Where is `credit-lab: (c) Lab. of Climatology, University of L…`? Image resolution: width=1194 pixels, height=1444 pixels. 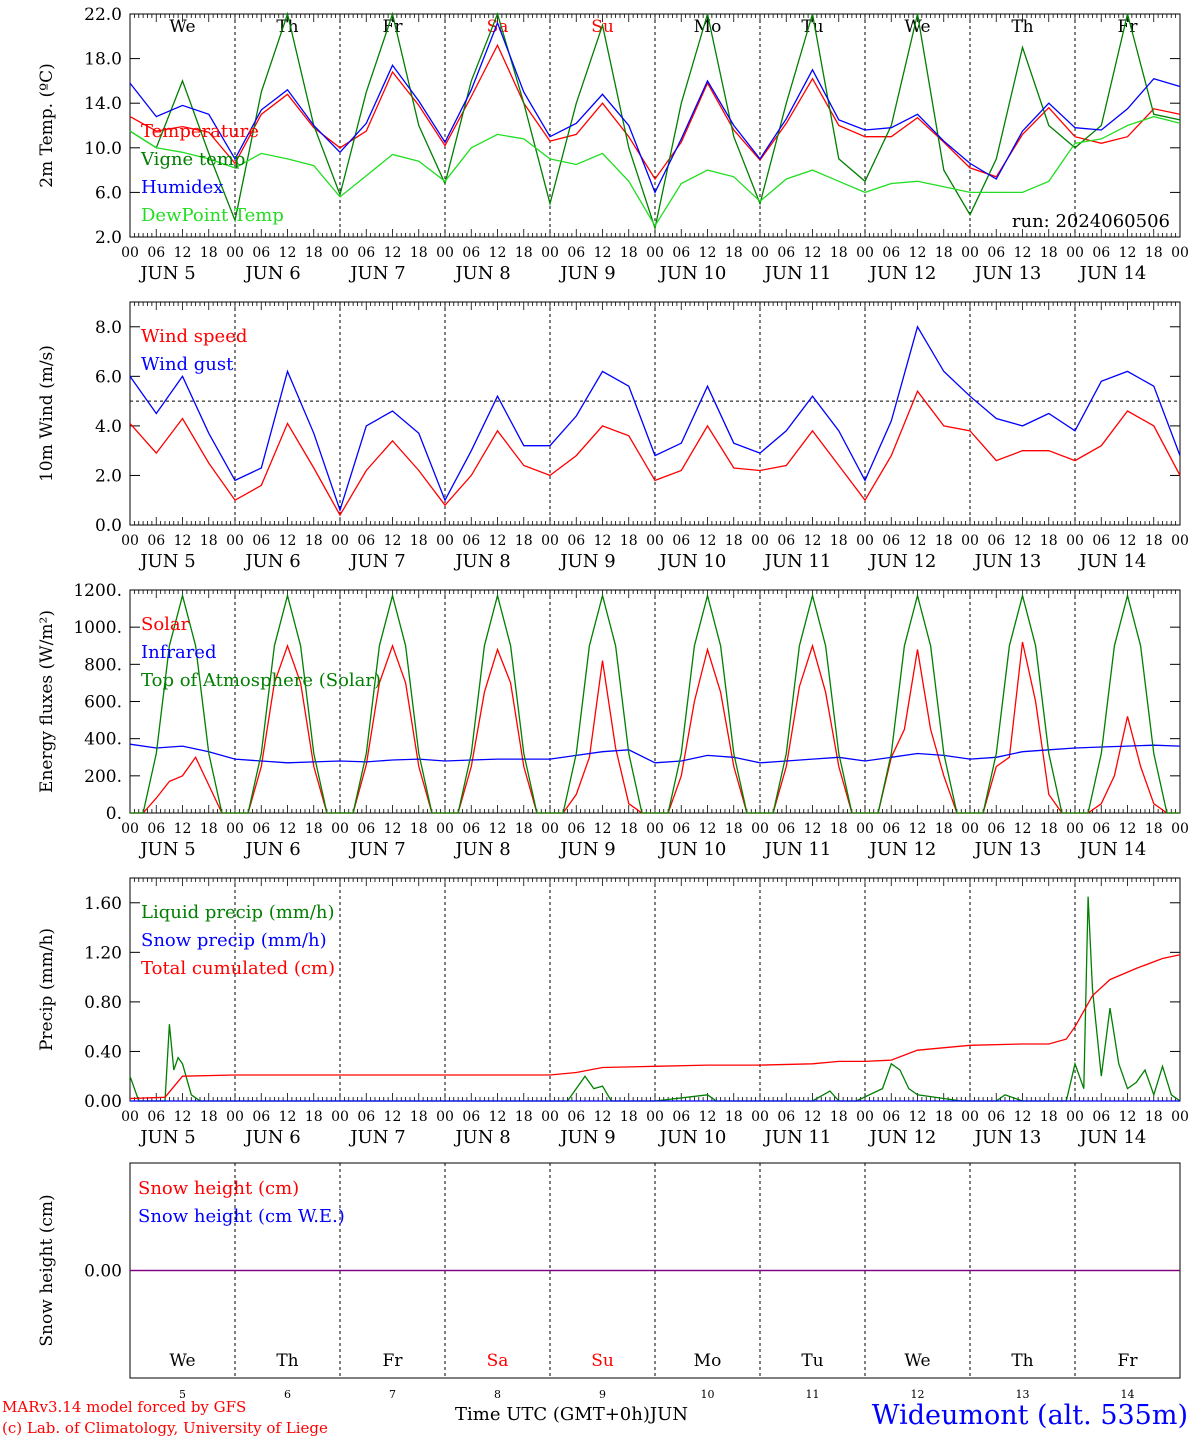 credit-lab: (c) Lab. of Climatology, University of L… is located at coordinates (165, 1428).